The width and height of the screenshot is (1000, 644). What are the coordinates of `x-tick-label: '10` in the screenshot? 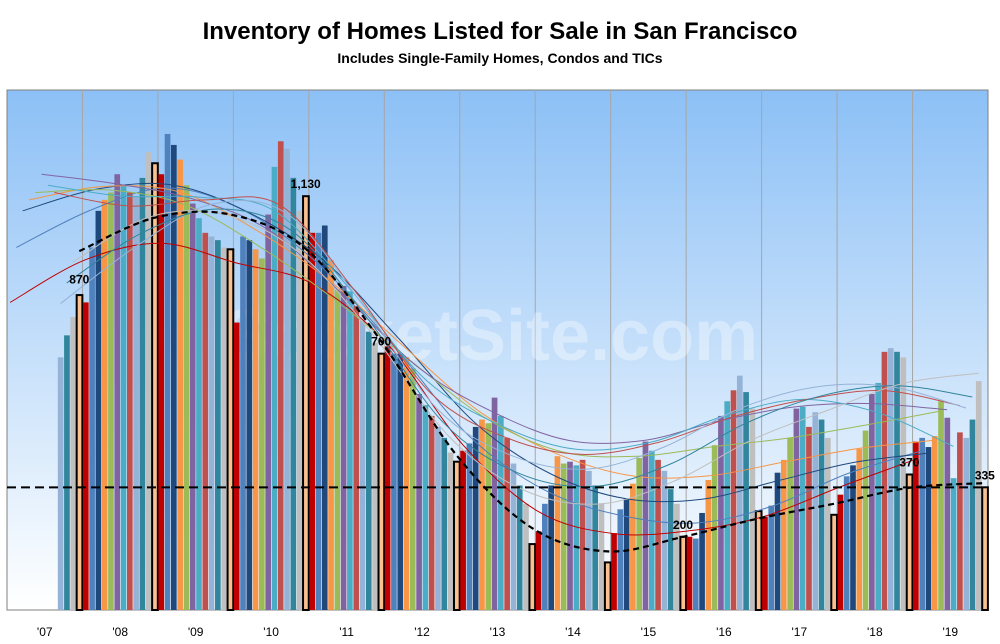 It's located at (271, 632).